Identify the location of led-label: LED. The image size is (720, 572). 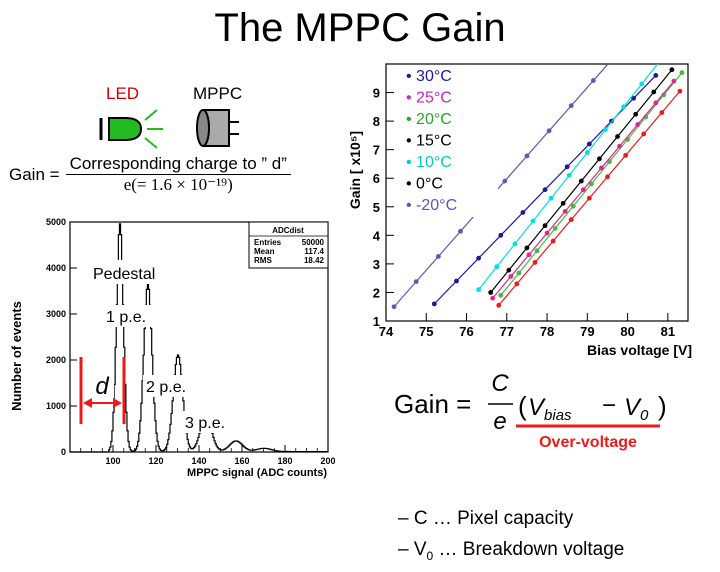
(123, 93).